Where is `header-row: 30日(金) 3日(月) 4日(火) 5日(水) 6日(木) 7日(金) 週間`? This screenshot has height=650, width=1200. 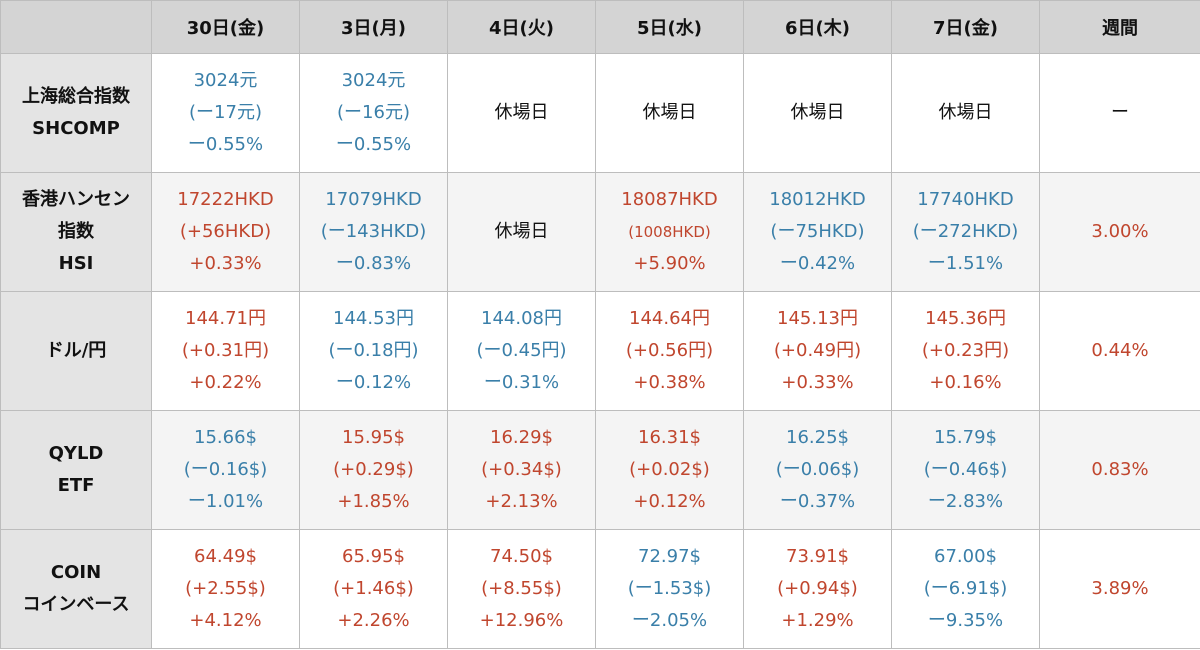 header-row: 30日(金) 3日(月) 4日(火) 5日(水) 6日(木) 7日(金) 週間 is located at coordinates (600, 27).